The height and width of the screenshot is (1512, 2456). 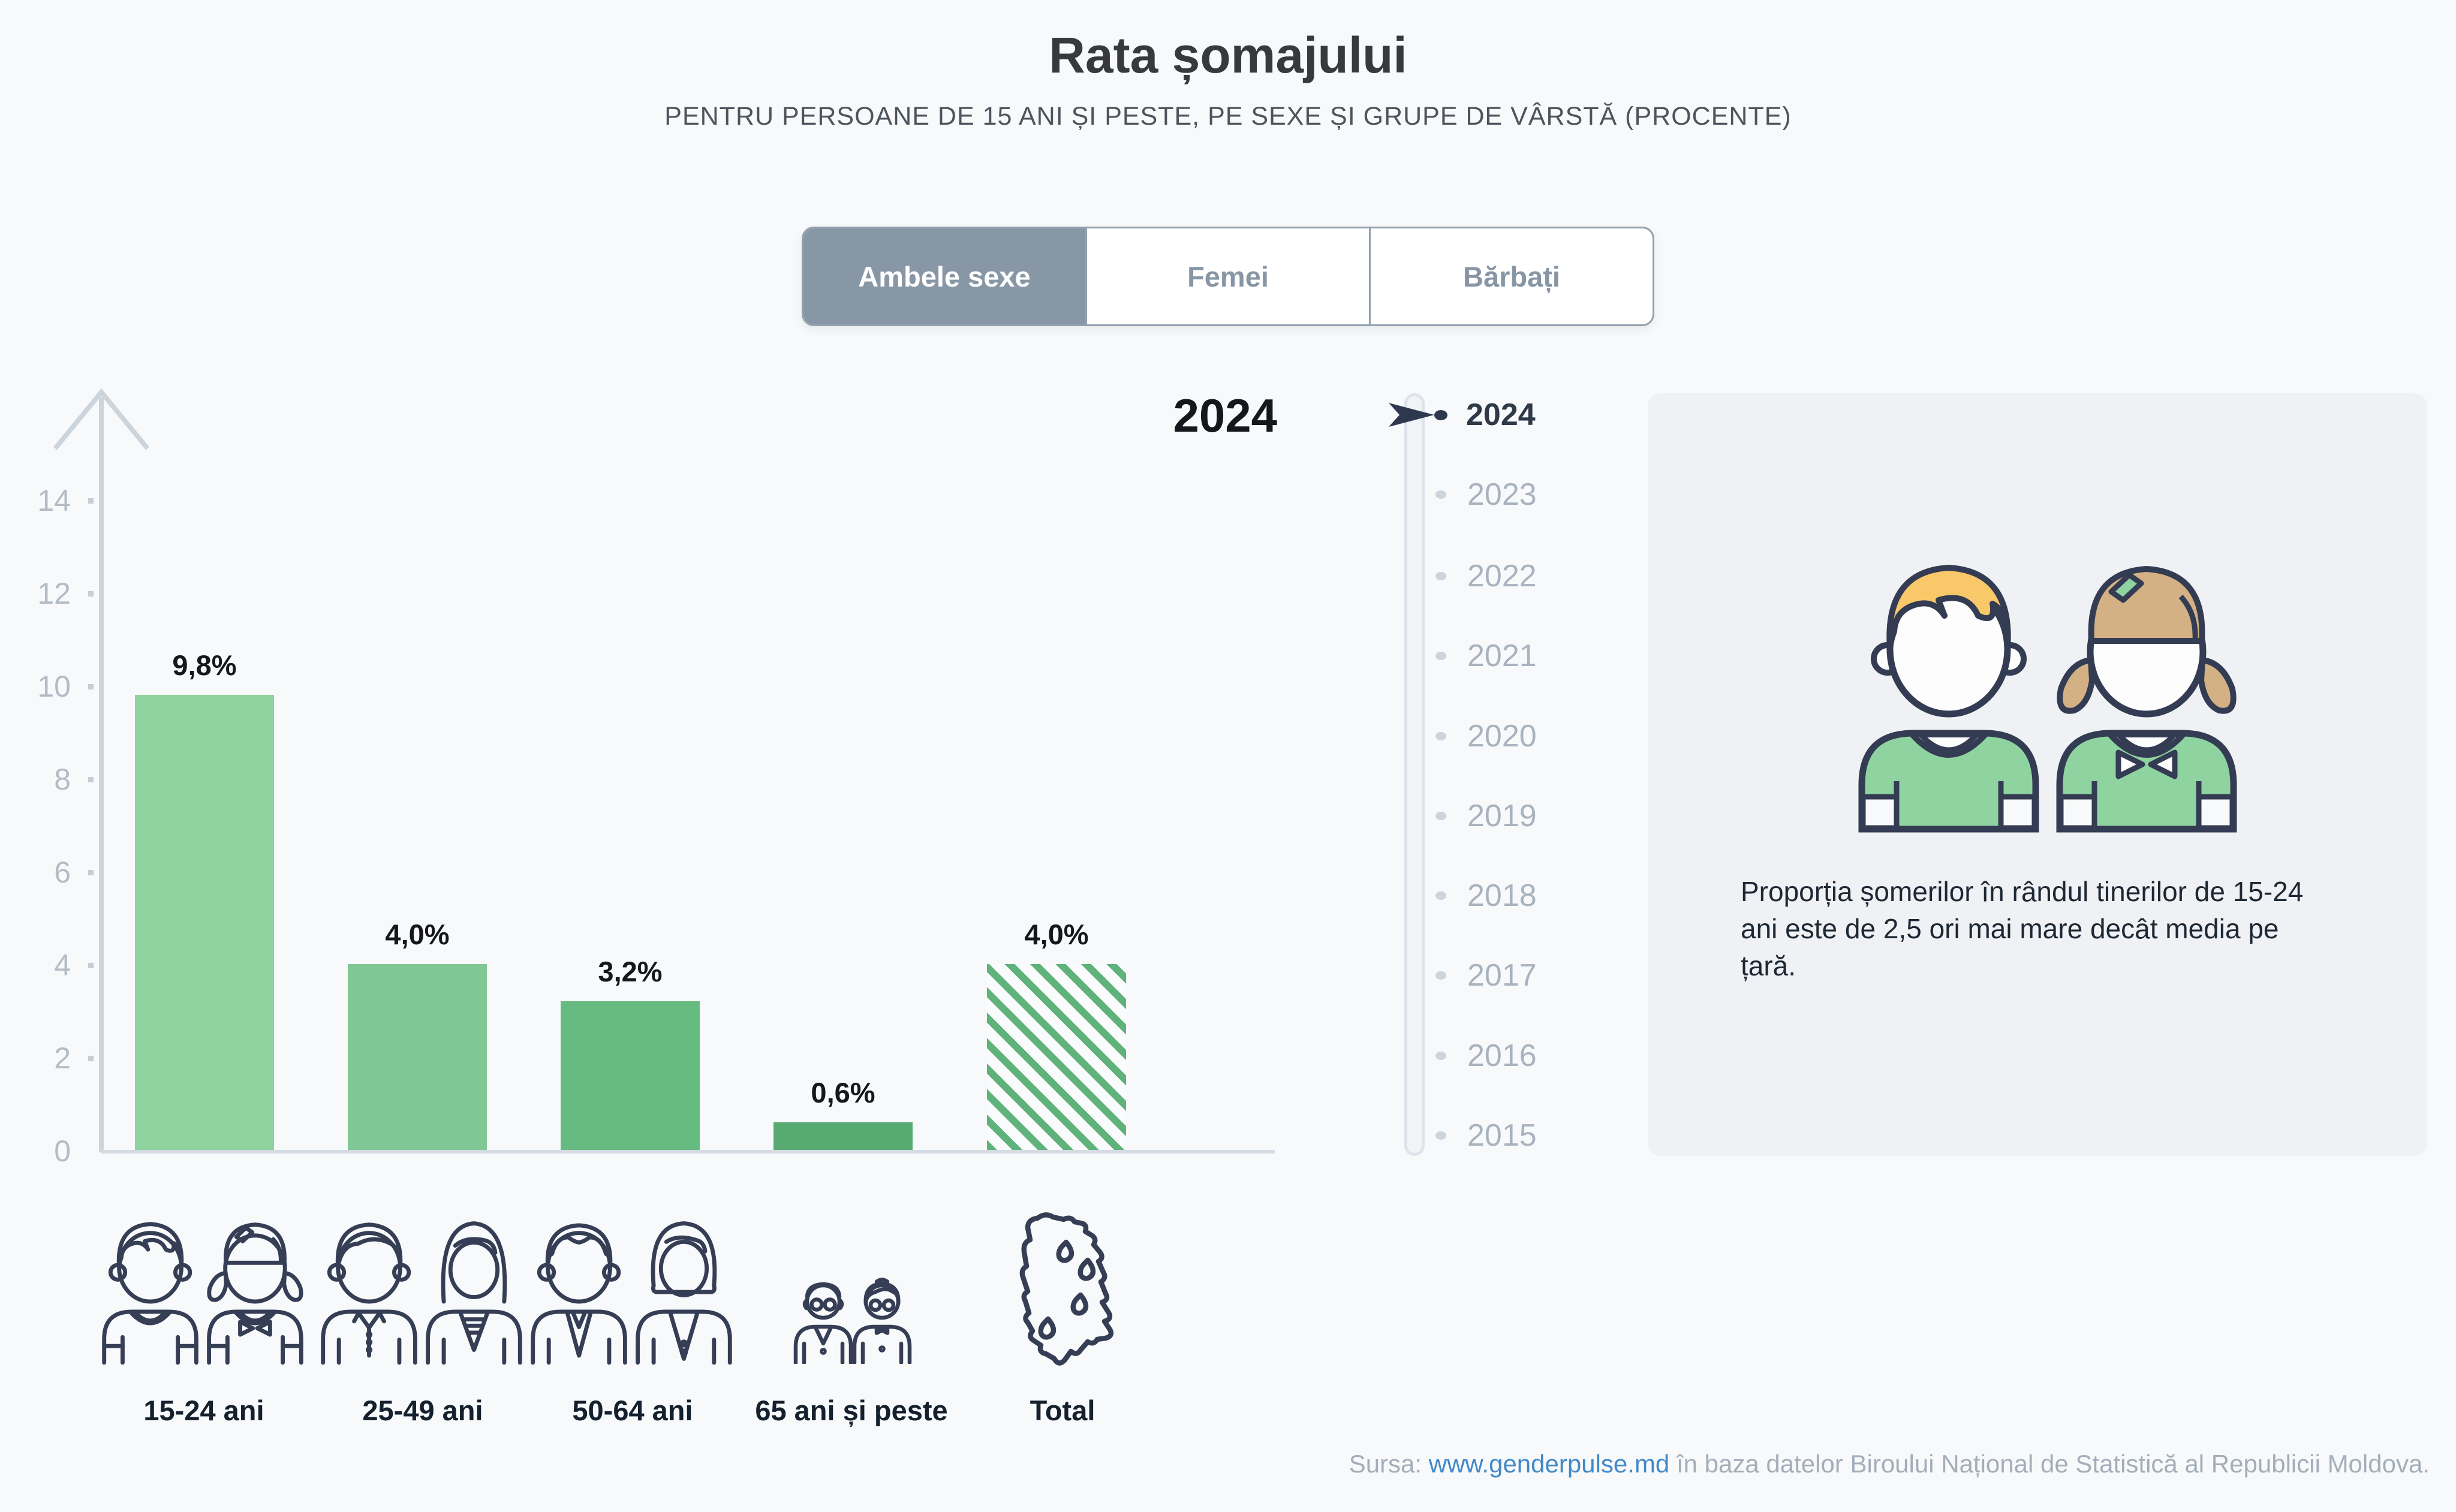 I want to click on bar-25-49: 4,0%, so click(x=418, y=1034).